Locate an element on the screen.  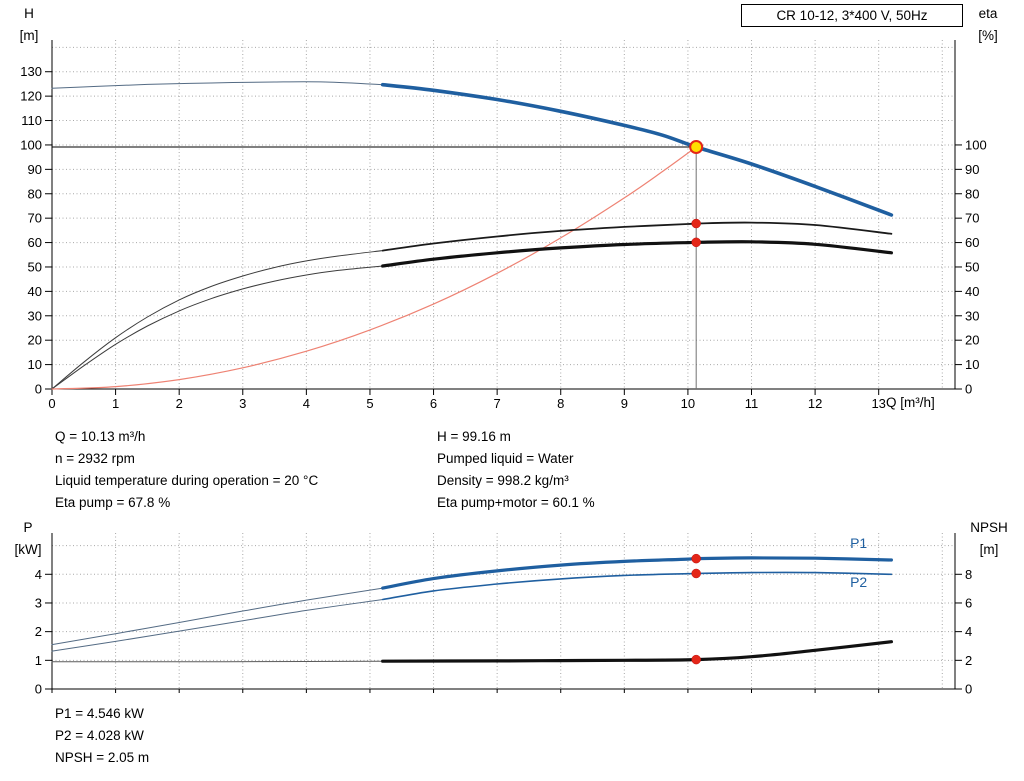
p-axis-unit: [kW] is located at coordinates (28, 549).